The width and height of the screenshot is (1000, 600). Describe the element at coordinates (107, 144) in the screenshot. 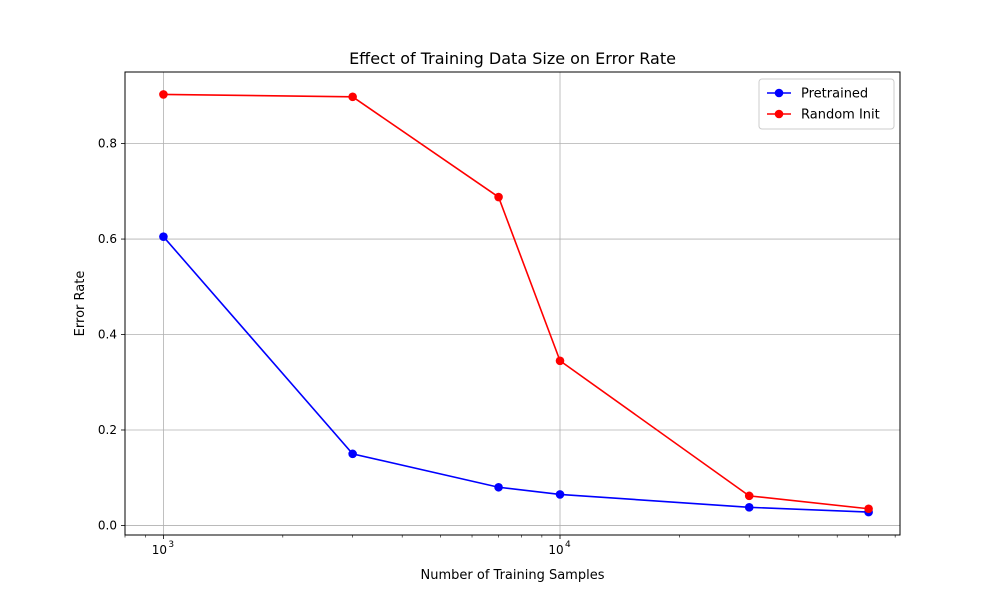

I see `y-tick-label: 0.8` at that location.